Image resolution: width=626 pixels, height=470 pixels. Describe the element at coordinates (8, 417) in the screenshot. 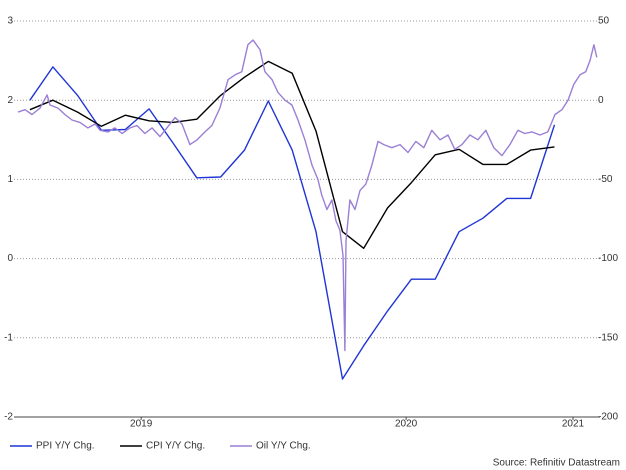

I see `y-tick-label: -2` at that location.